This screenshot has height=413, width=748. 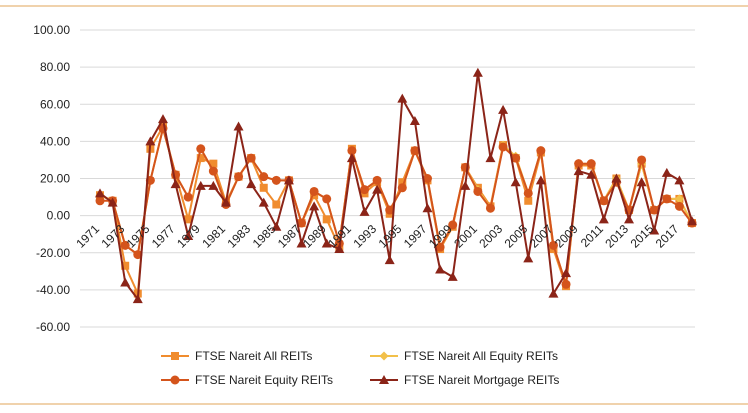 What do you see at coordinates (213, 236) in the screenshot?
I see `x-tick-label: 1981` at bounding box center [213, 236].